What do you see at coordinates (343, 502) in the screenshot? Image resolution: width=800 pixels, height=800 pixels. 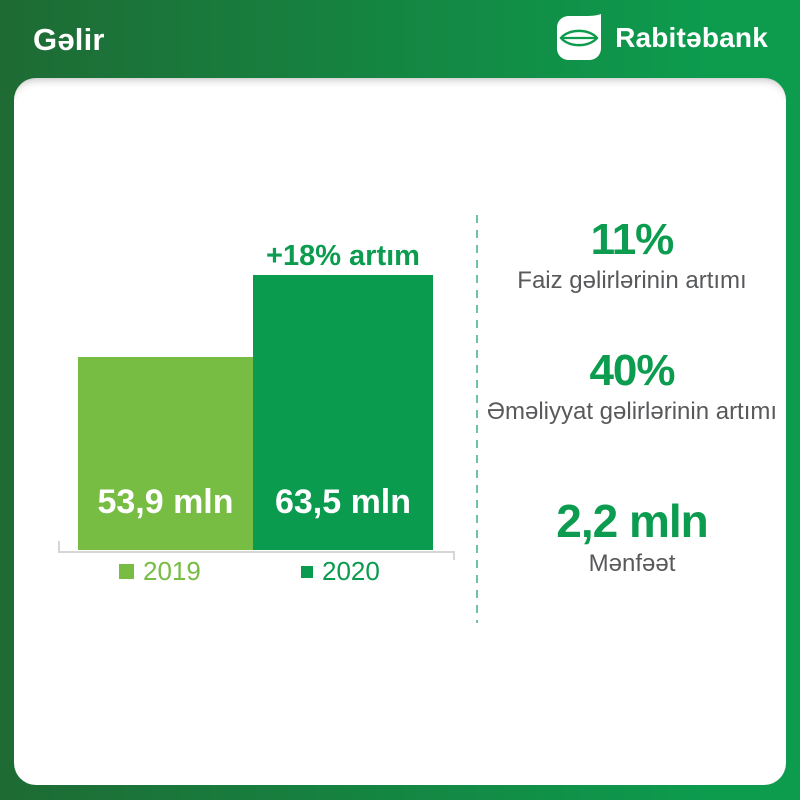 I see `bar-2020-value: 63,5 mln` at bounding box center [343, 502].